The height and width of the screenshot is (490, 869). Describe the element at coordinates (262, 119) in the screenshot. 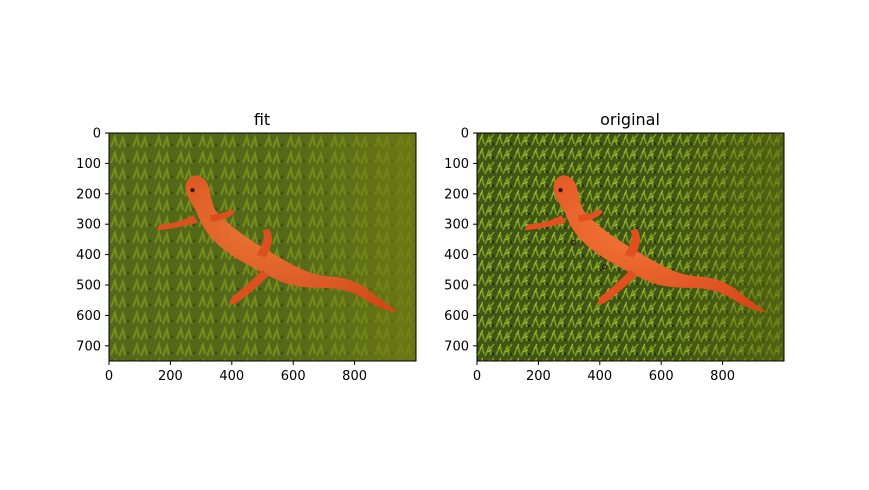

I see `axes-title-fit: fit` at that location.